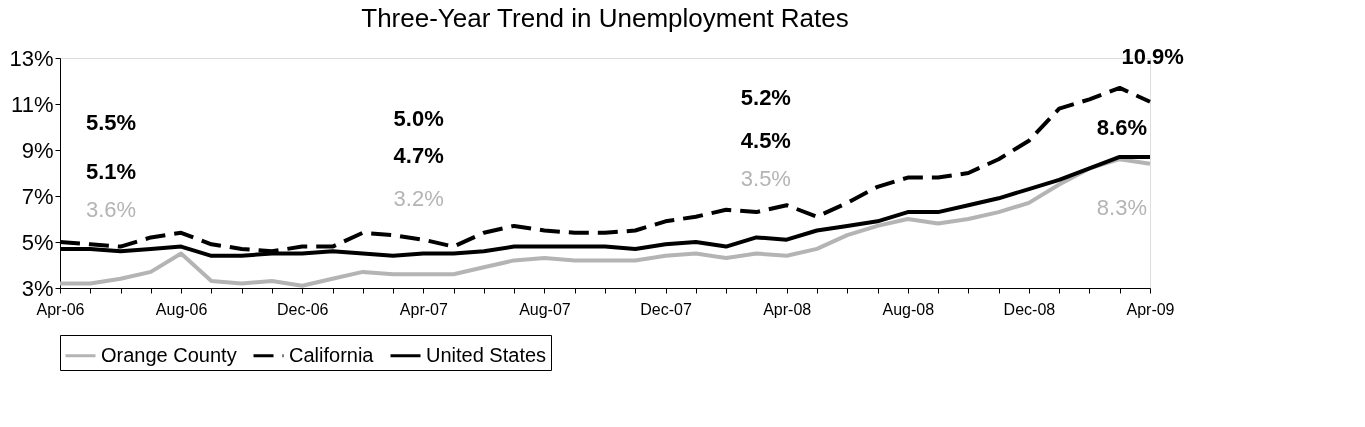  Describe the element at coordinates (1029, 309) in the screenshot. I see `x-tick-label: Dec-08` at that location.